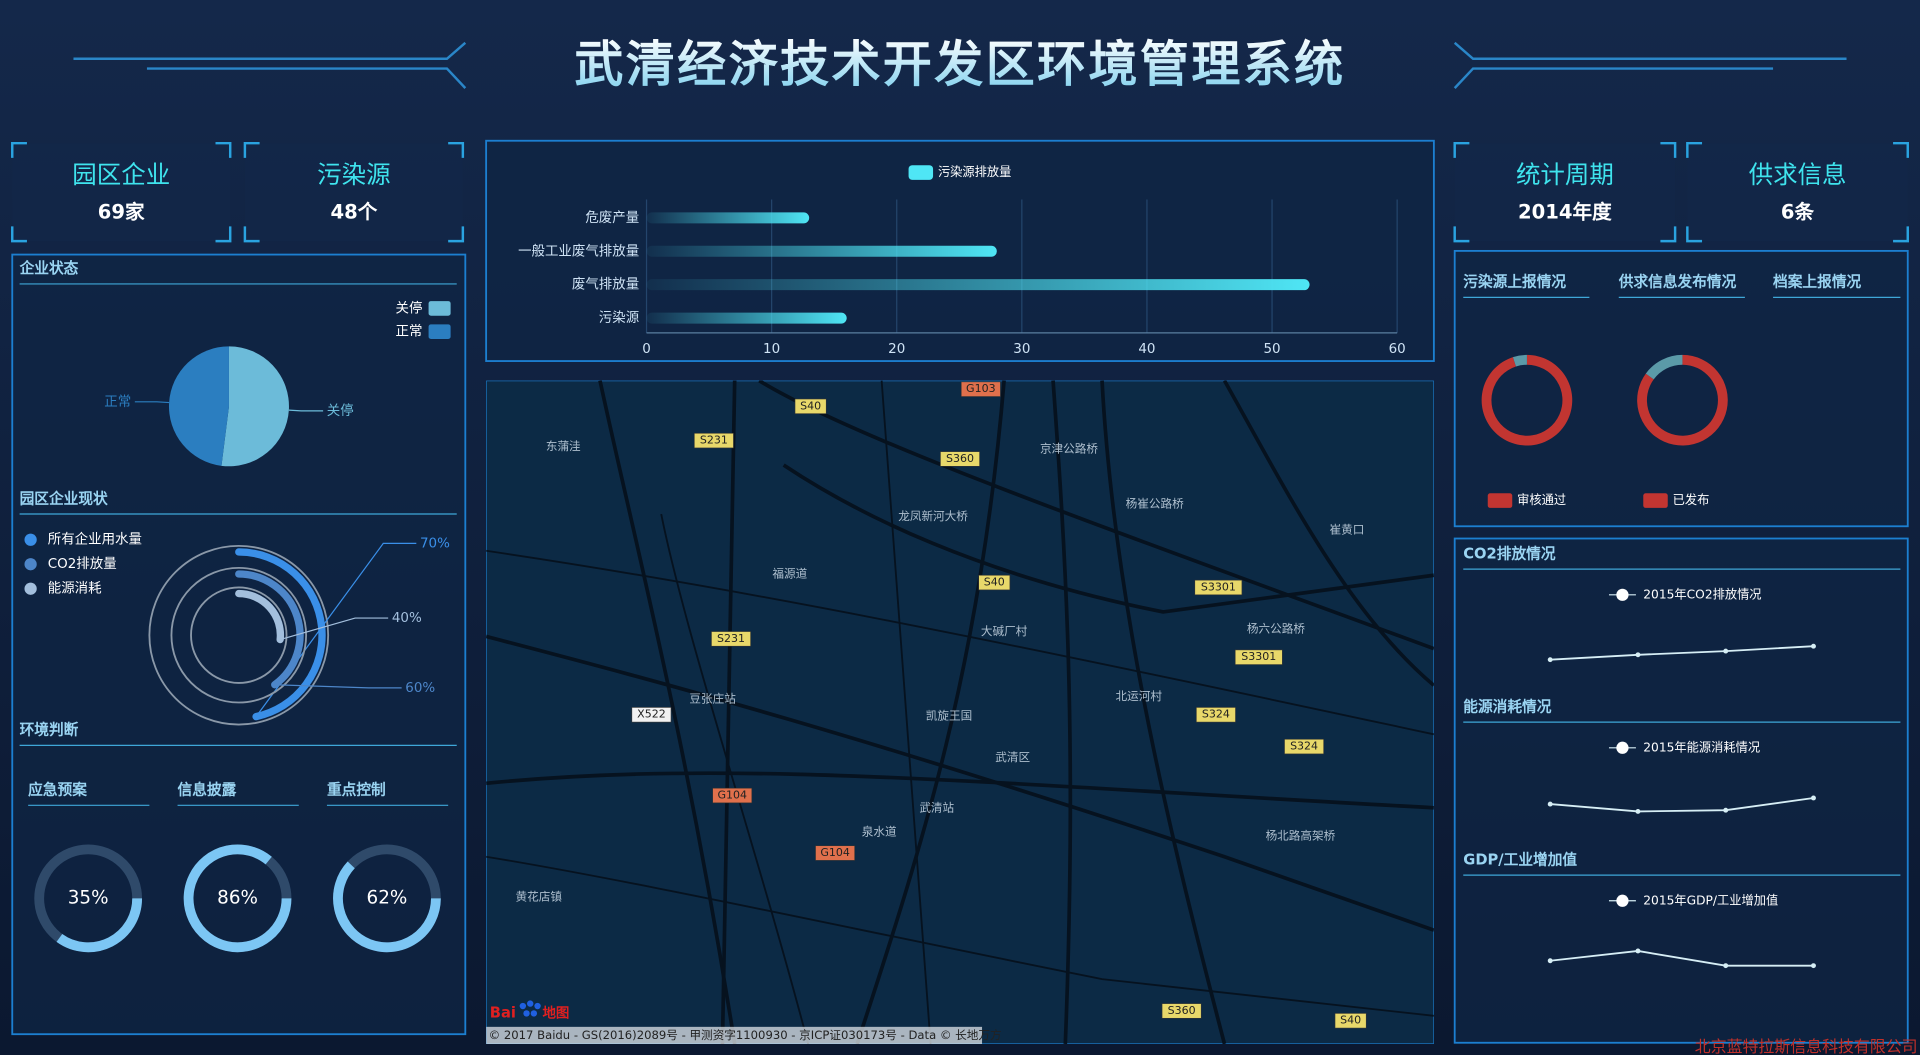 This screenshot has height=1055, width=1920. Describe the element at coordinates (1276, 629) in the screenshot. I see `map-place: 杨六公路桥` at that location.